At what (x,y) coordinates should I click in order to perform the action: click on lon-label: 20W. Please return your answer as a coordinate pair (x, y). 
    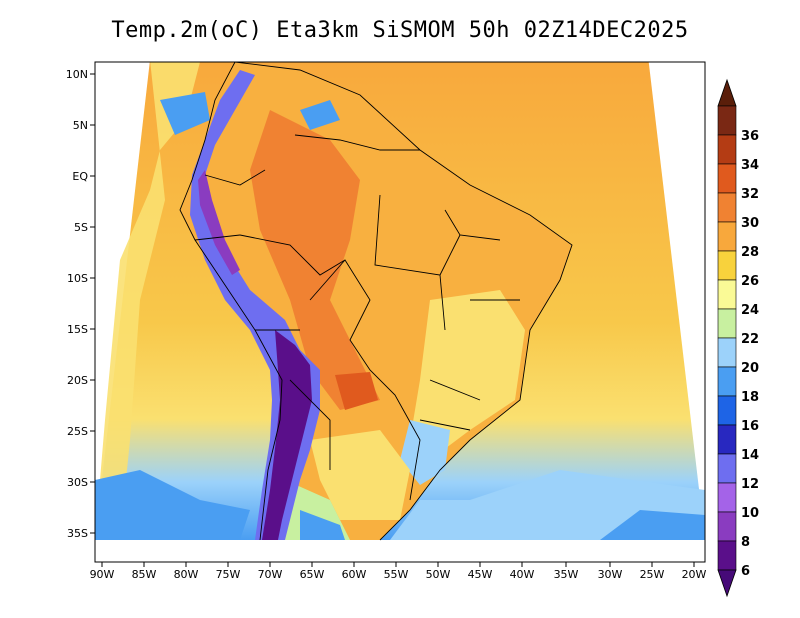
    Looking at the image, I should click on (694, 574).